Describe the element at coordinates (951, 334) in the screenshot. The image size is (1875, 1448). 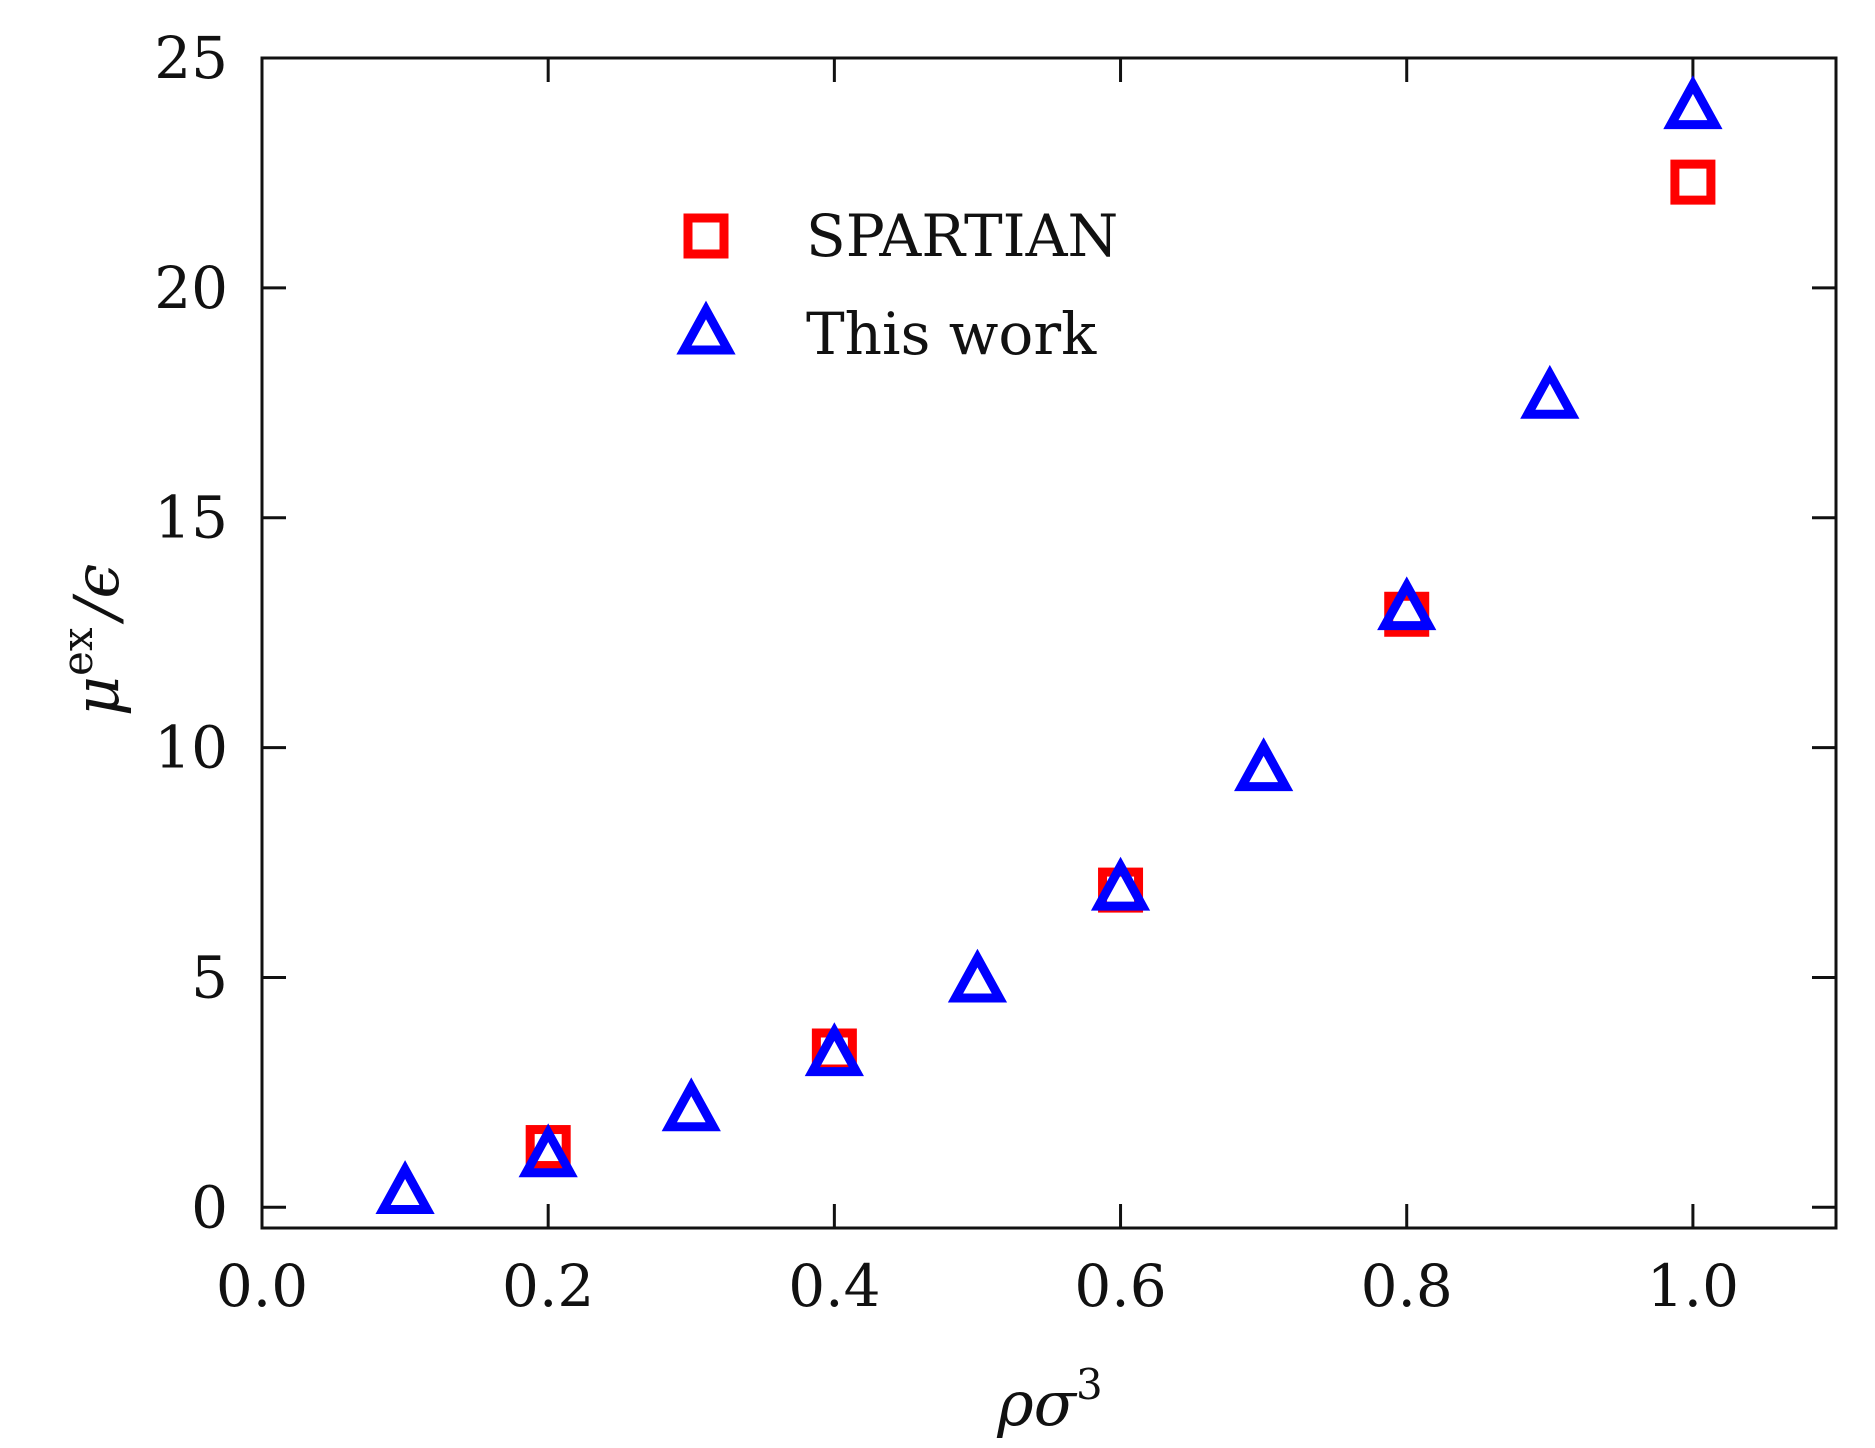
I see `legend-label-this-work: This work` at that location.